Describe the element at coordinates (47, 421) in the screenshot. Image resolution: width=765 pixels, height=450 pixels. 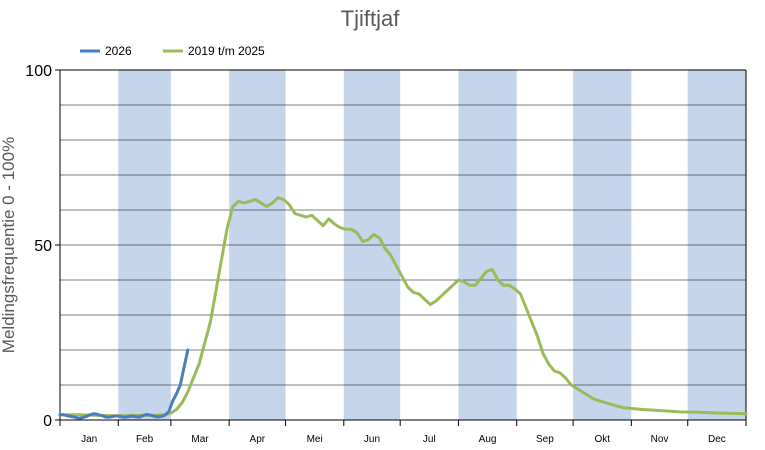
I see `y-tick-label: 0` at that location.